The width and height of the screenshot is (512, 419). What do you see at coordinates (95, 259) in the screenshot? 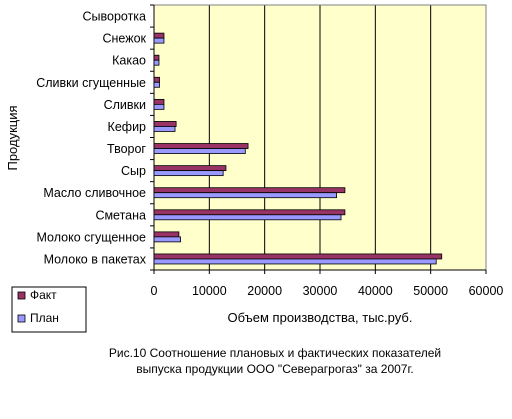
I see `category-label: Молоко в пакетах` at bounding box center [95, 259].